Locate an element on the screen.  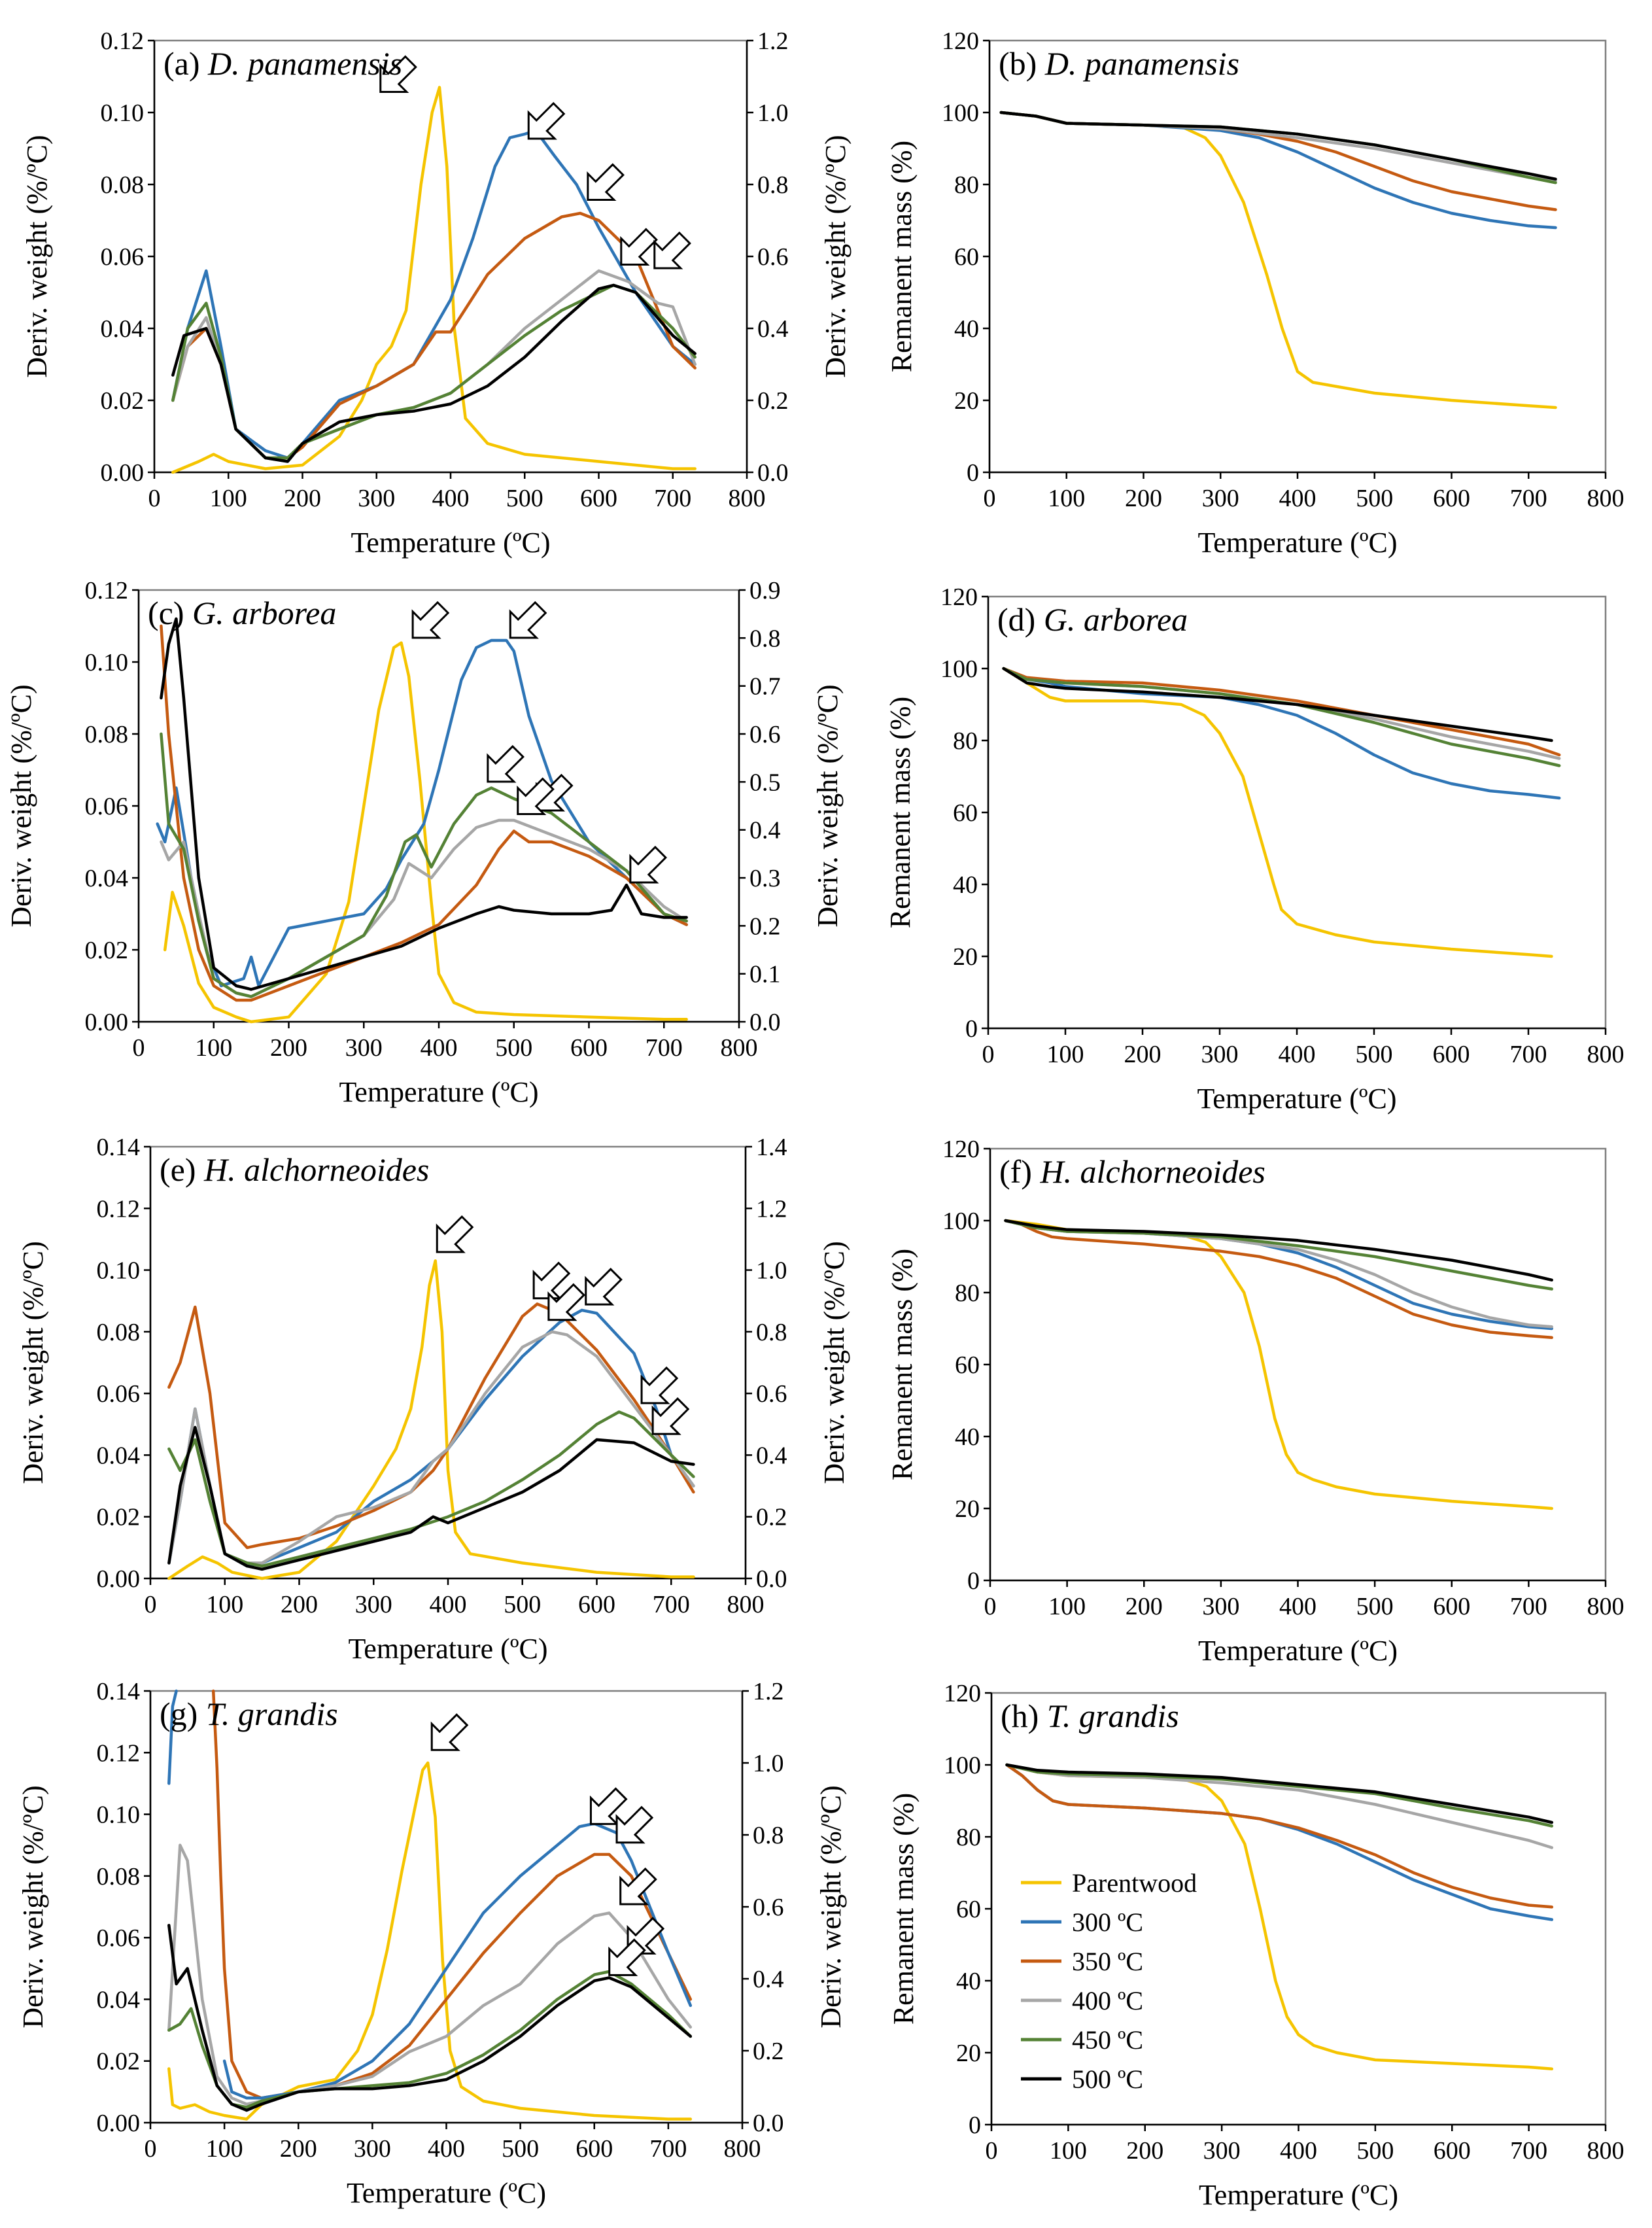
y-tick-label: 20 is located at coordinates (967, 401).